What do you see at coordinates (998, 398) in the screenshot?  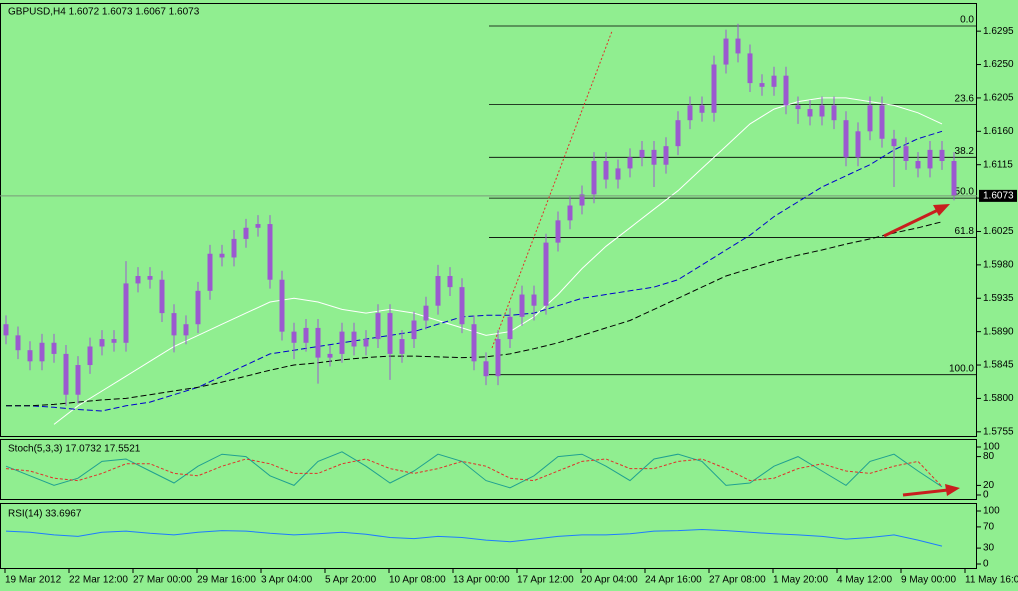 I see `y-tick-label: 1.5800` at bounding box center [998, 398].